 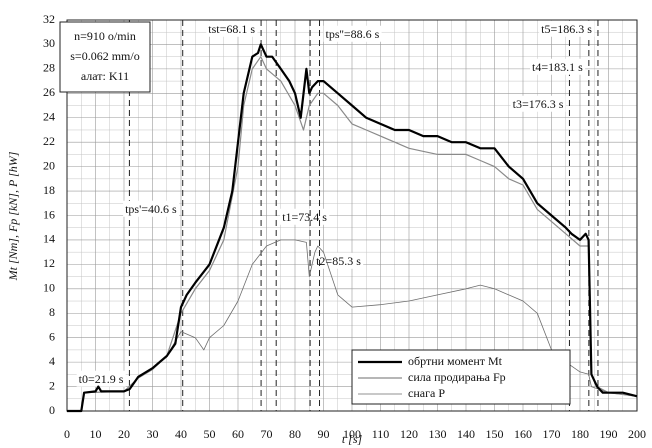 I want to click on y-tick-label: 0, so click(x=52, y=410).